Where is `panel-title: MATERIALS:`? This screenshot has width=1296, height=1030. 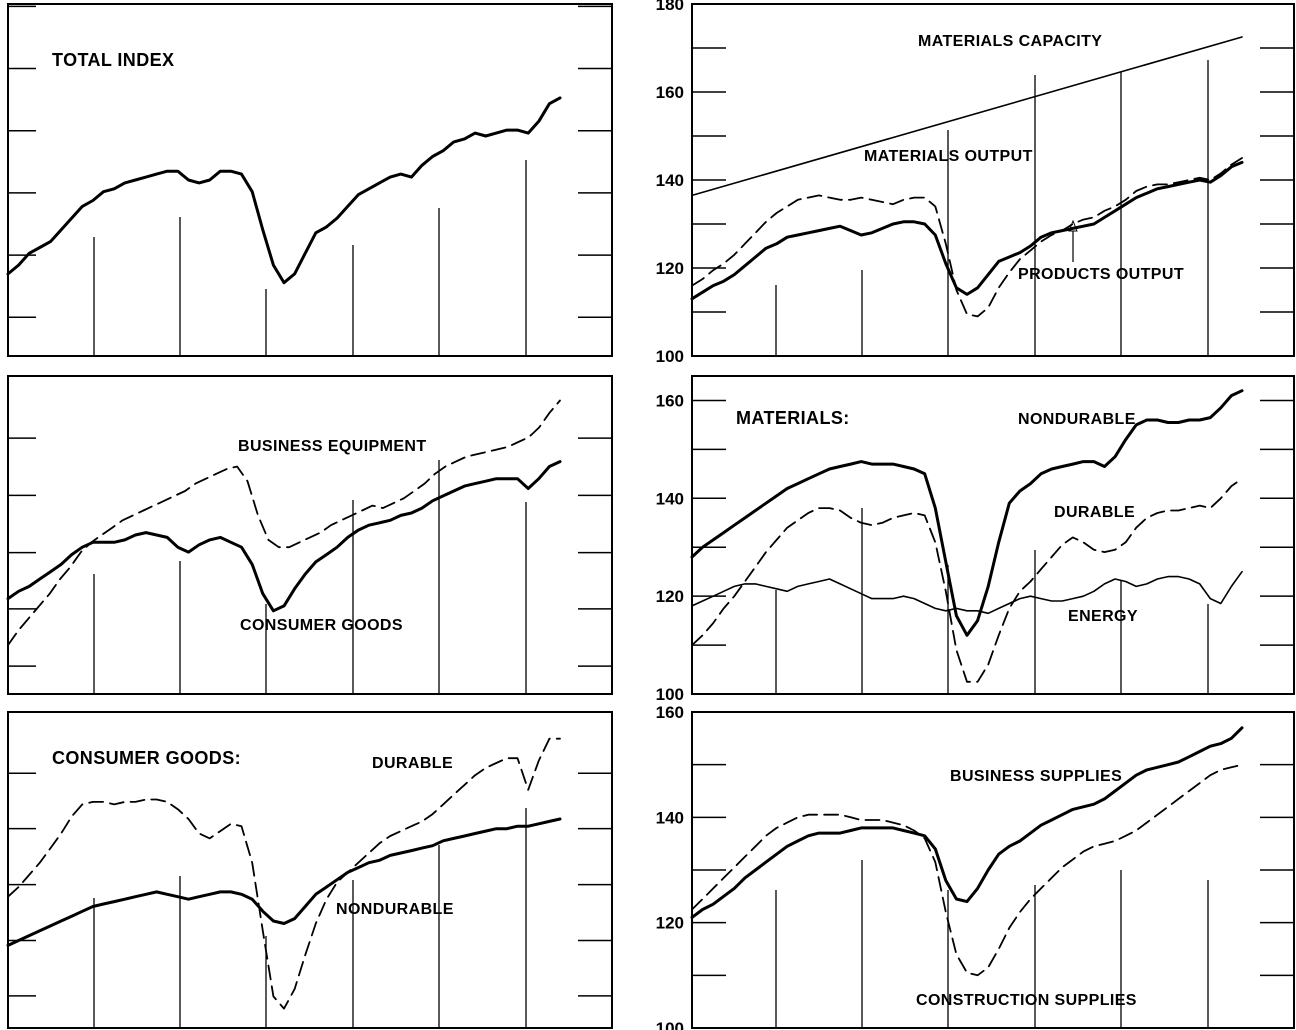 panel-title: MATERIALS: is located at coordinates (793, 418).